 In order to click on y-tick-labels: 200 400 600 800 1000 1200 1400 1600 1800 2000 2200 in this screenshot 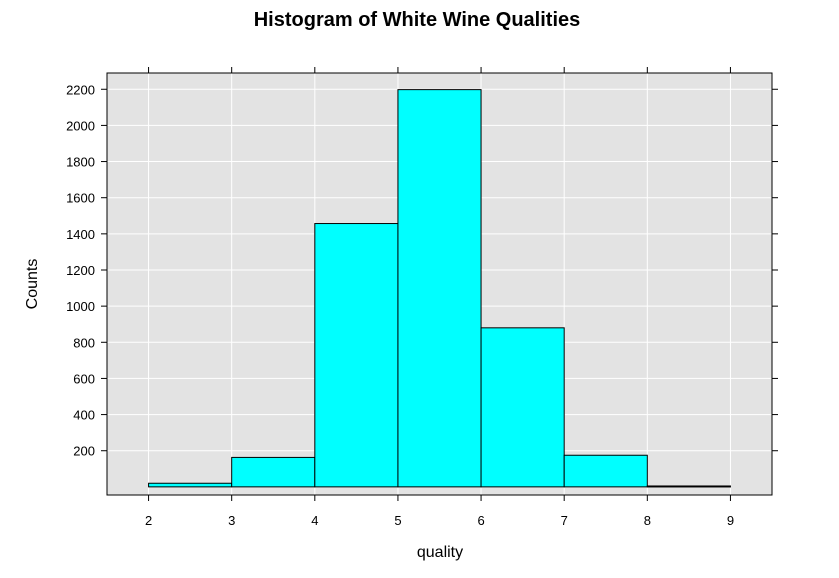, I will do `click(80, 270)`.